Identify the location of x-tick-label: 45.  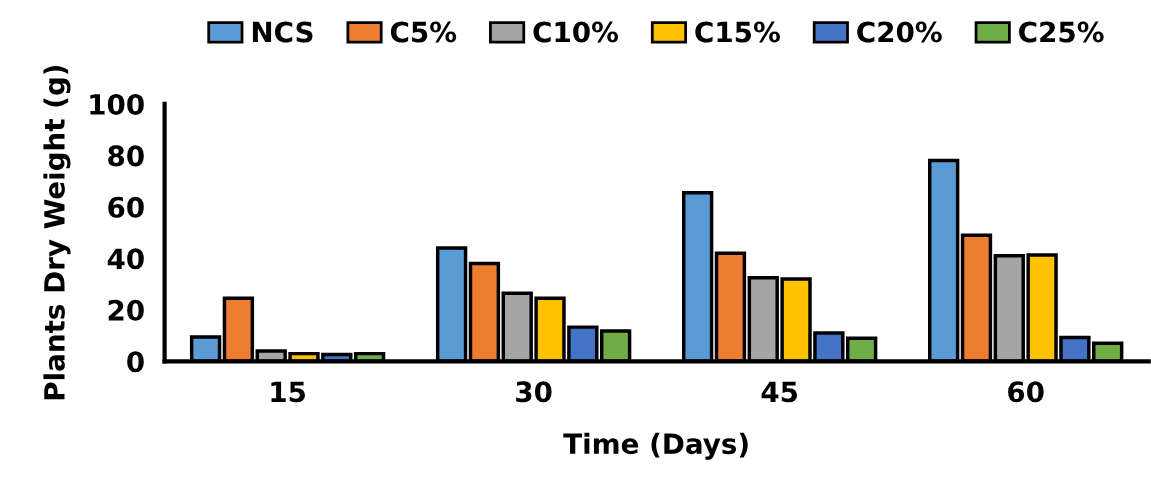
(779, 392).